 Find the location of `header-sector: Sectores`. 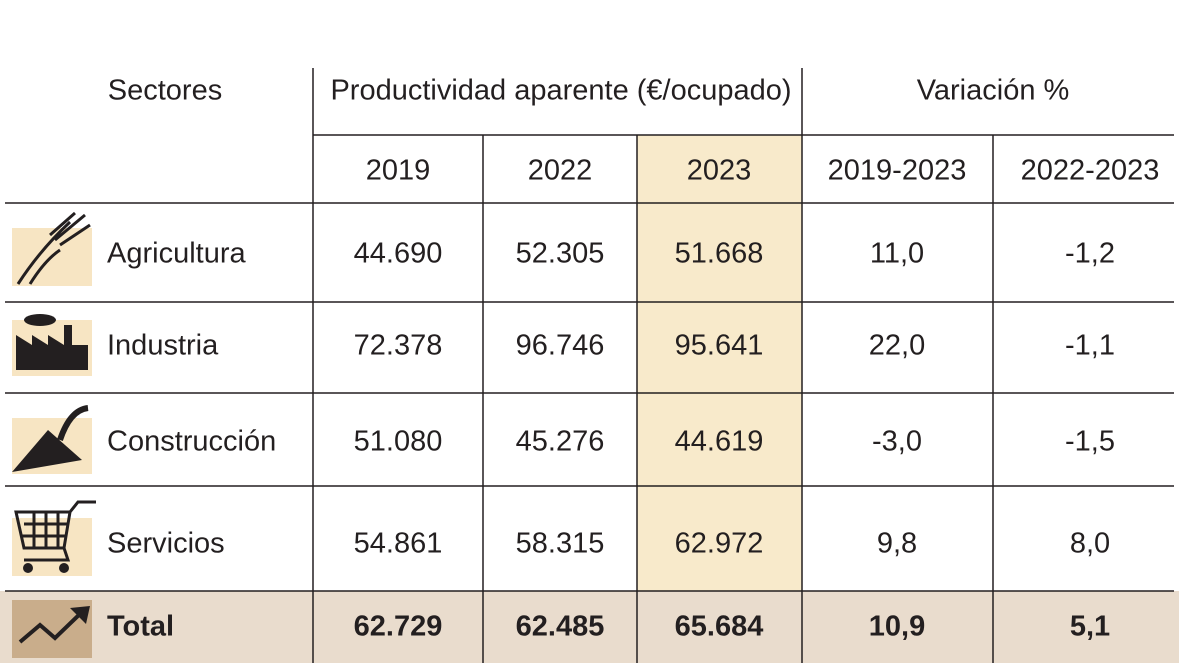

header-sector: Sectores is located at coordinates (165, 91).